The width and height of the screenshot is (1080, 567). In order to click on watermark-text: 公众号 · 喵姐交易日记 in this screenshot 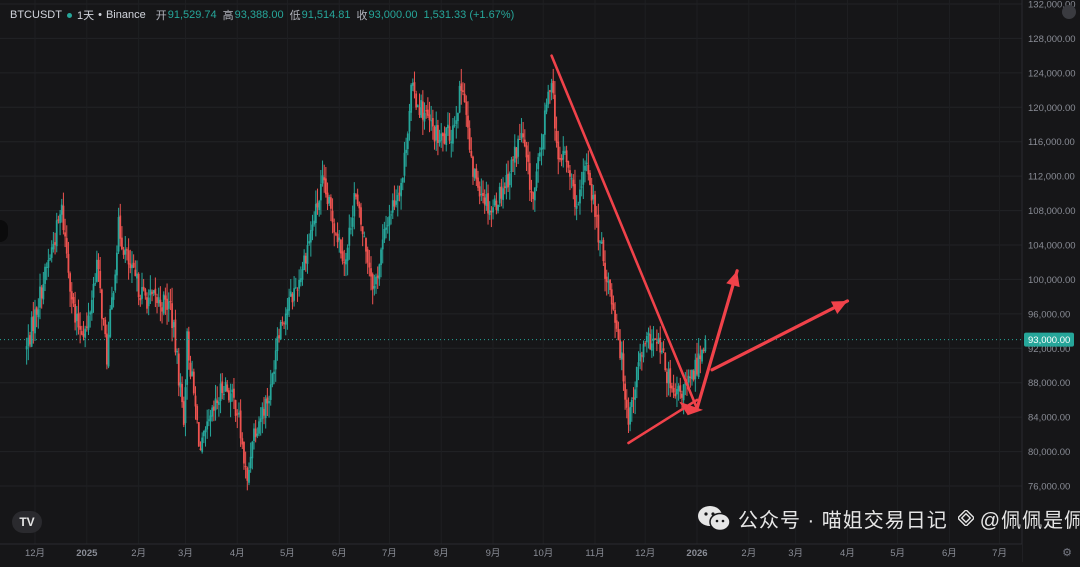, I will do `click(843, 520)`.